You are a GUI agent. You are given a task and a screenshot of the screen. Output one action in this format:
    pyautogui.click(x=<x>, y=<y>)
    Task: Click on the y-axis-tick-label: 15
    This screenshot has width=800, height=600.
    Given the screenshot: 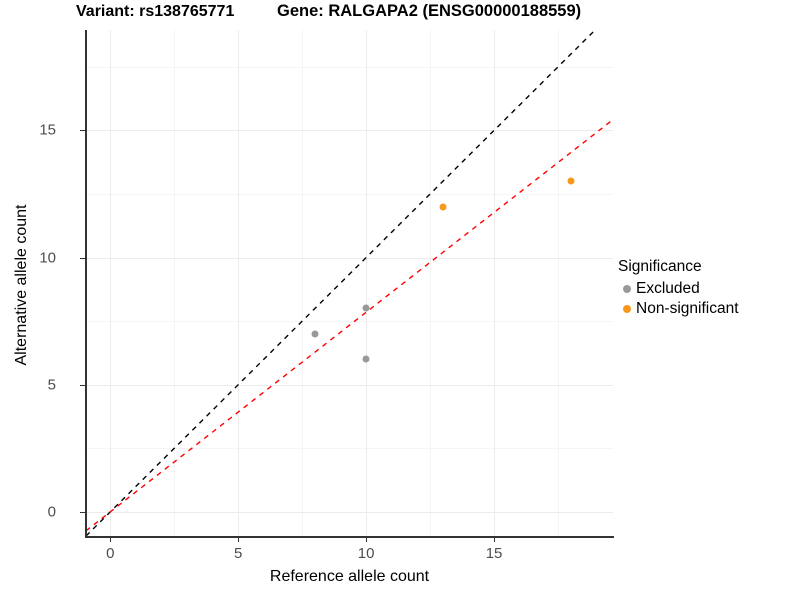 What is the action you would take?
    pyautogui.click(x=47, y=130)
    